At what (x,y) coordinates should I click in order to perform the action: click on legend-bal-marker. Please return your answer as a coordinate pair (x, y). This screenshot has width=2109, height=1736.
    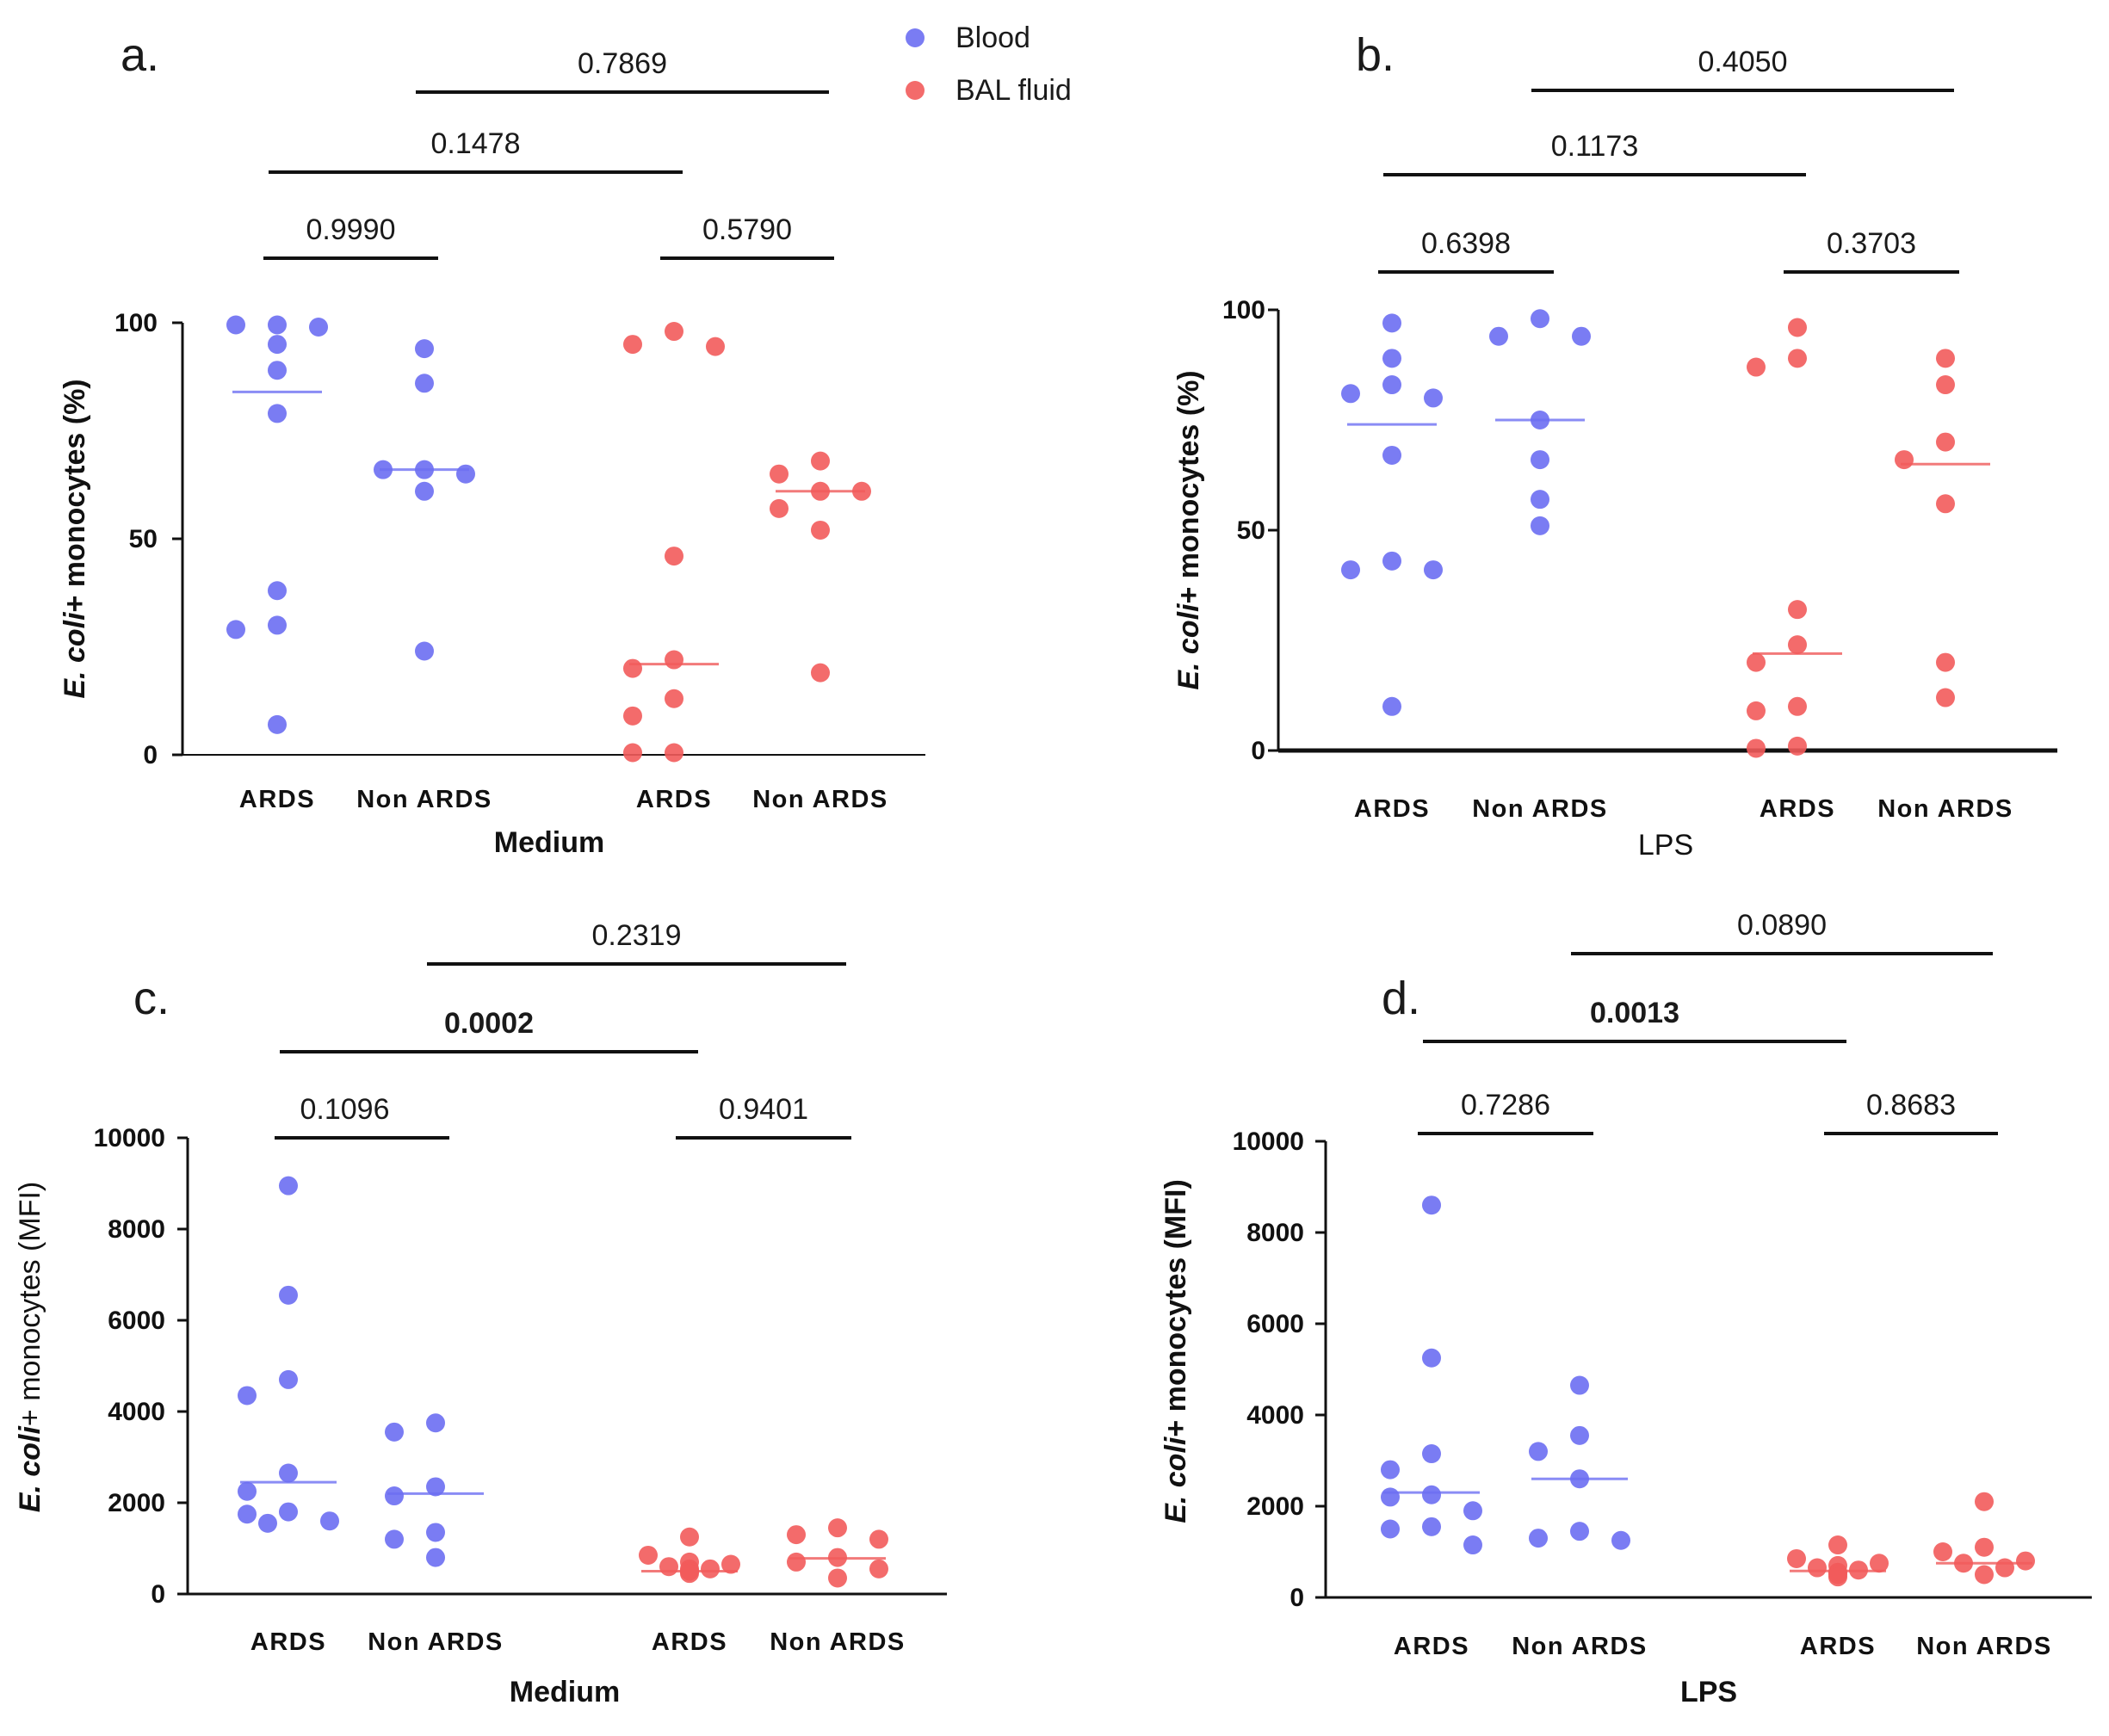
    Looking at the image, I should click on (915, 90).